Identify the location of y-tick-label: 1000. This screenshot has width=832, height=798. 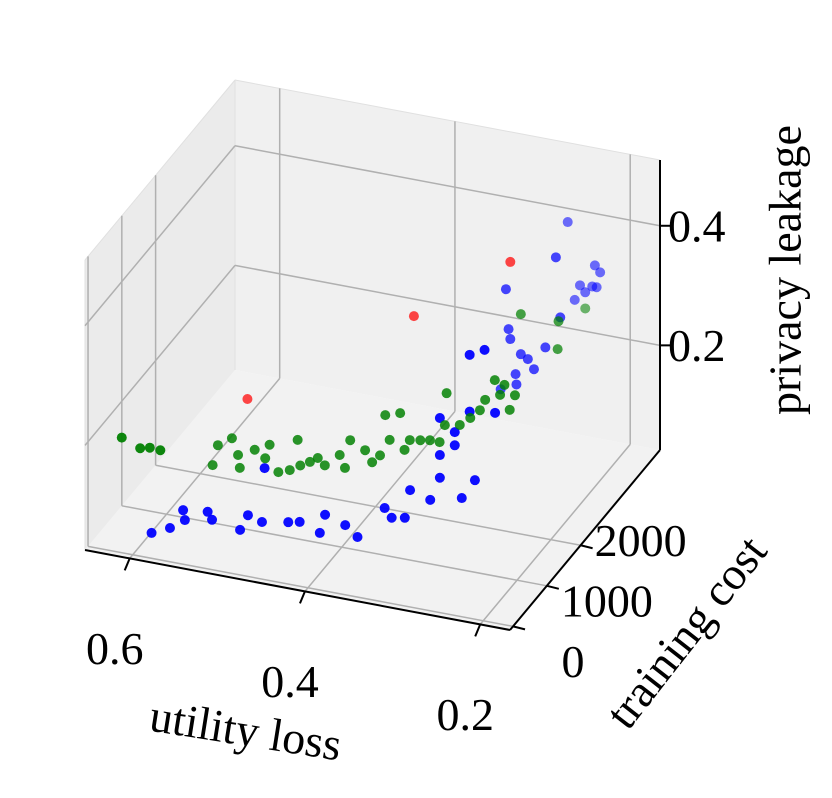
(607, 600).